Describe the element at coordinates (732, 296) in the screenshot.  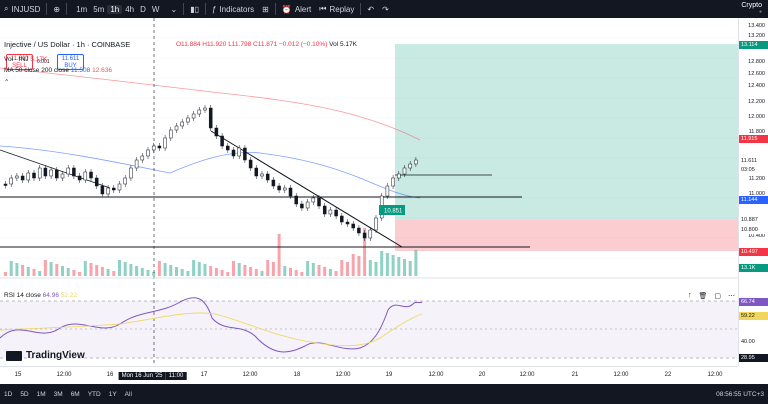
I see `more-icon: ⋯` at that location.